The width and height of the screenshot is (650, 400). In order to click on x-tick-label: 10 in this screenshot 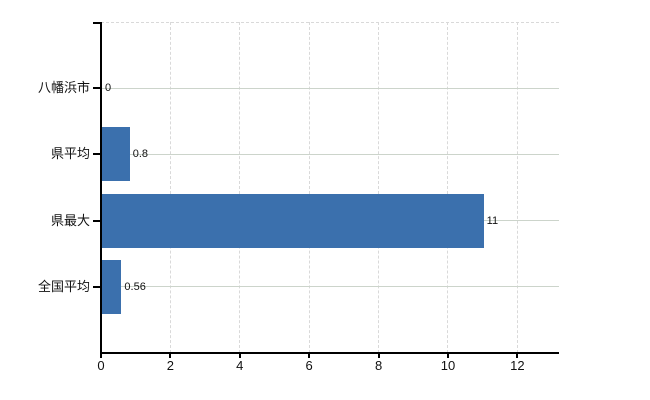, I will do `click(448, 365)`.